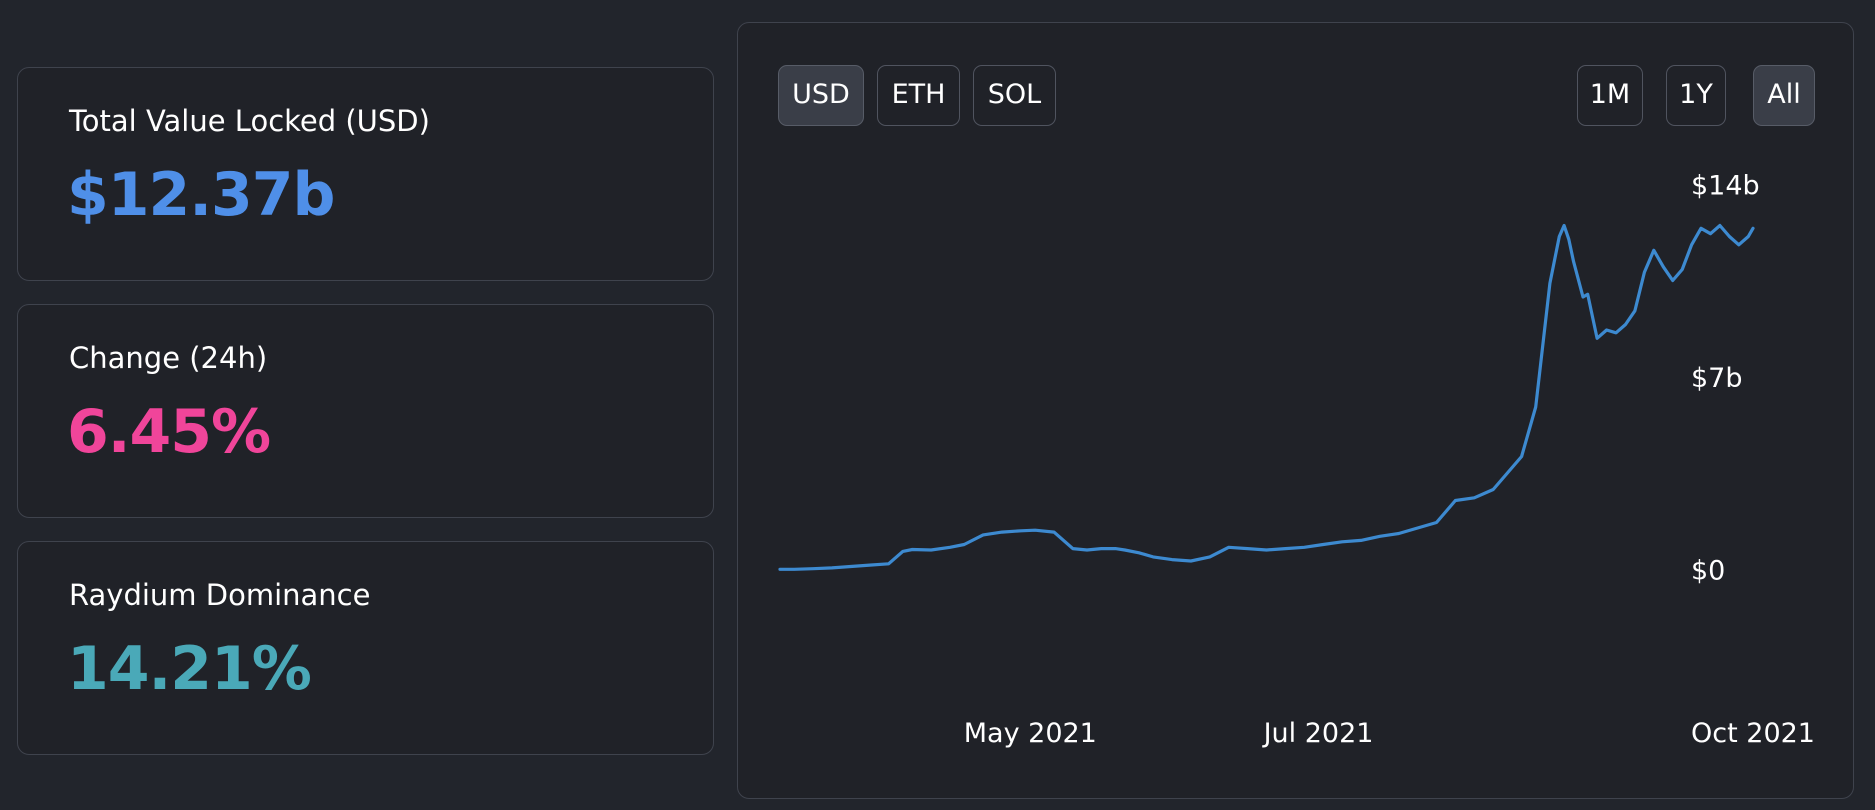  What do you see at coordinates (1725, 186) in the screenshot?
I see `y-tick-label-14b: $14b` at bounding box center [1725, 186].